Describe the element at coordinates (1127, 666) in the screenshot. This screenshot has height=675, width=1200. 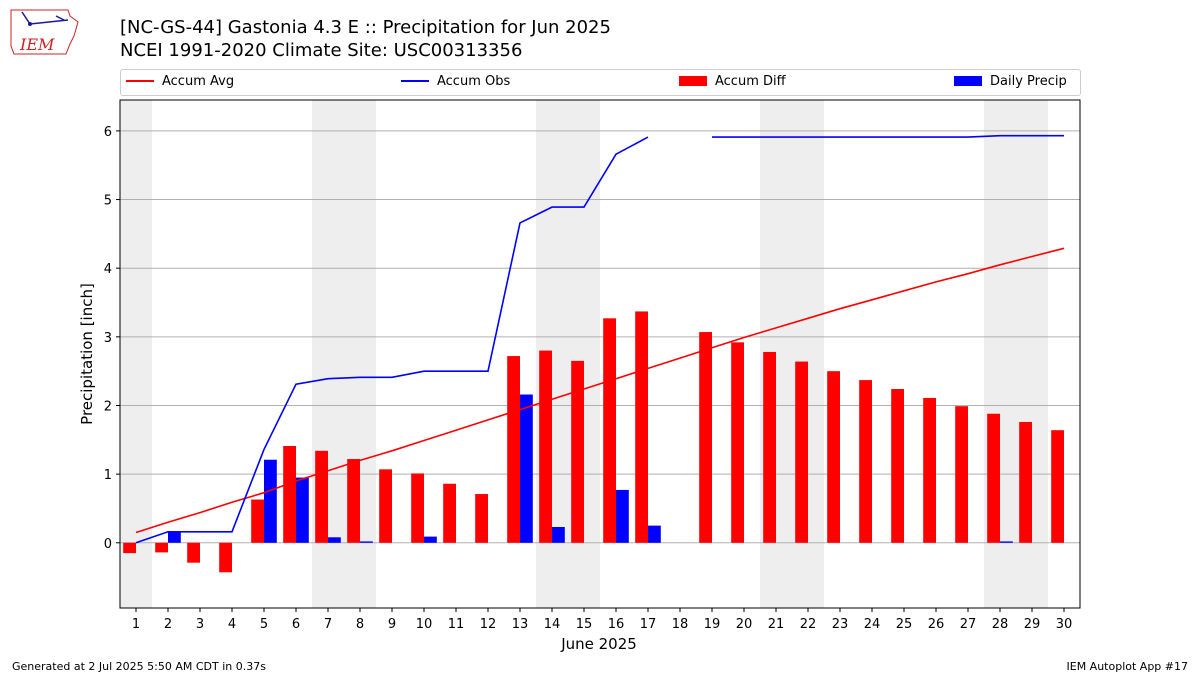
I see `footer-app: IEM Autoplot App #17` at that location.